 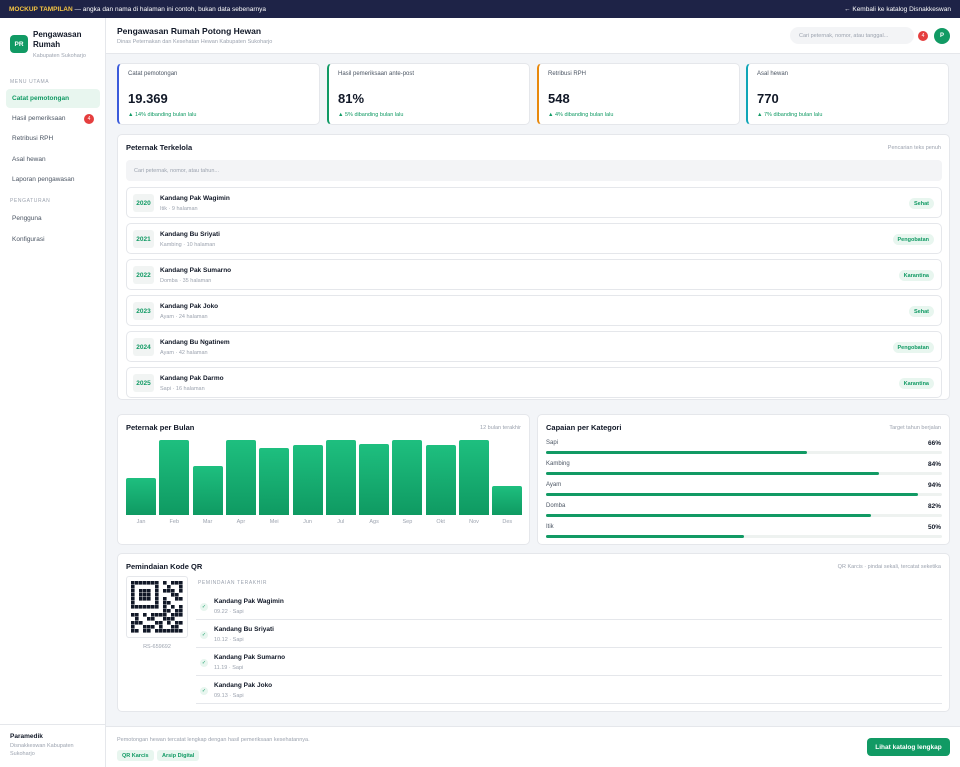 I want to click on bar-mar, so click(x=207, y=490).